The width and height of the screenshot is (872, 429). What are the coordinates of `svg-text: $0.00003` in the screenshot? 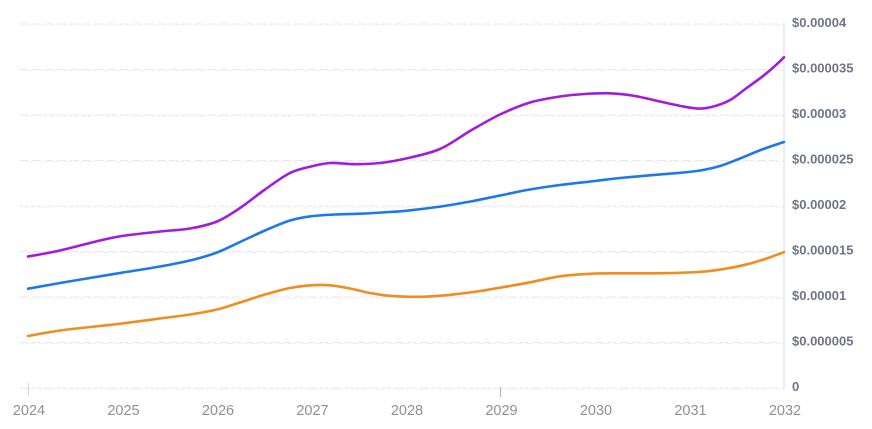 It's located at (819, 113).